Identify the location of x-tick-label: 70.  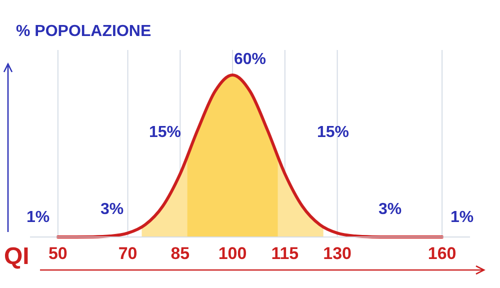
(128, 253).